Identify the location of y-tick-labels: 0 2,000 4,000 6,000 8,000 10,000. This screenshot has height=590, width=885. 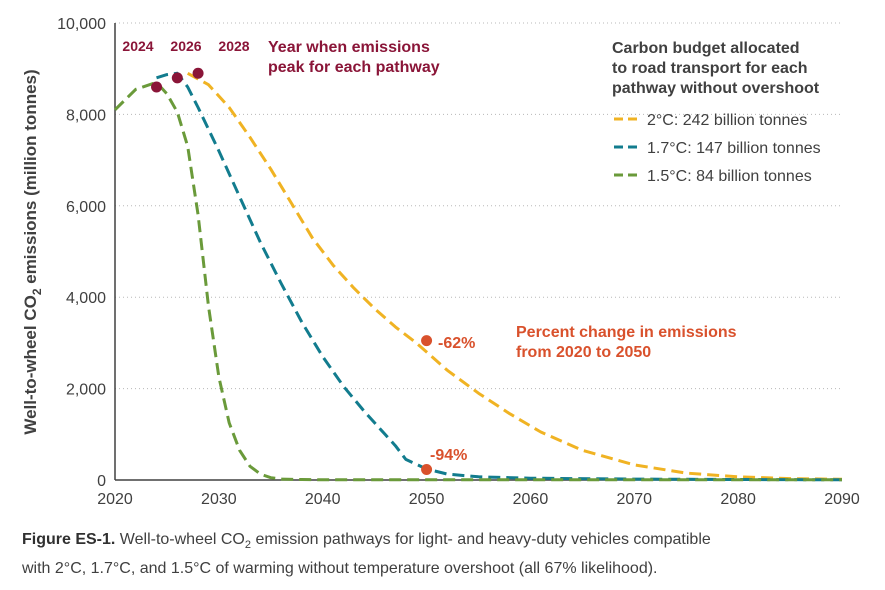
(81, 253).